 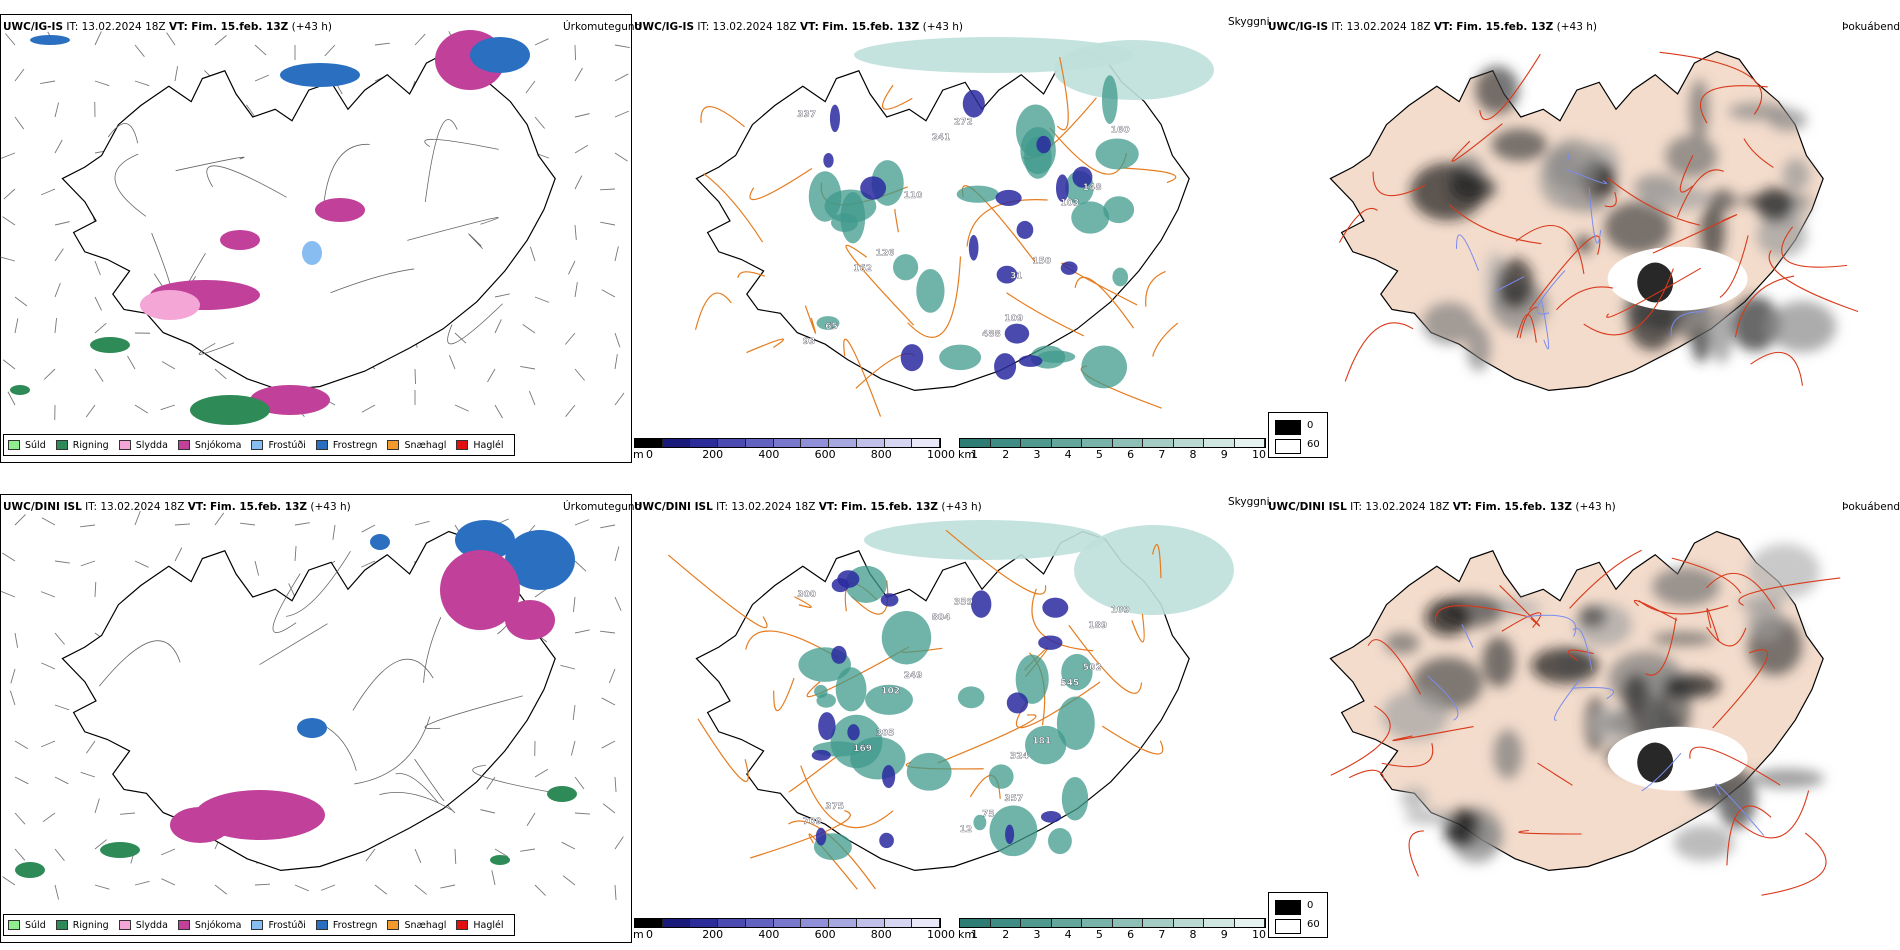 I want to click on colorbar-tick: 600, so click(x=825, y=454).